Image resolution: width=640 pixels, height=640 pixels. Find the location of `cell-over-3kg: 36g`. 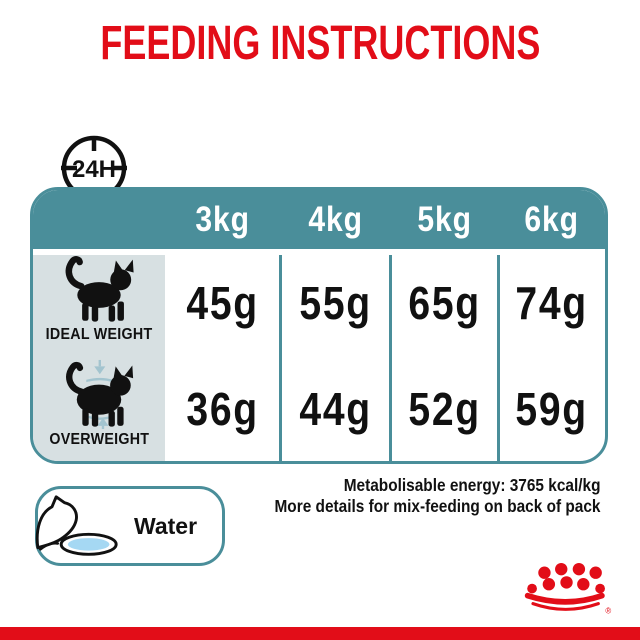

cell-over-3kg: 36g is located at coordinates (223, 408).